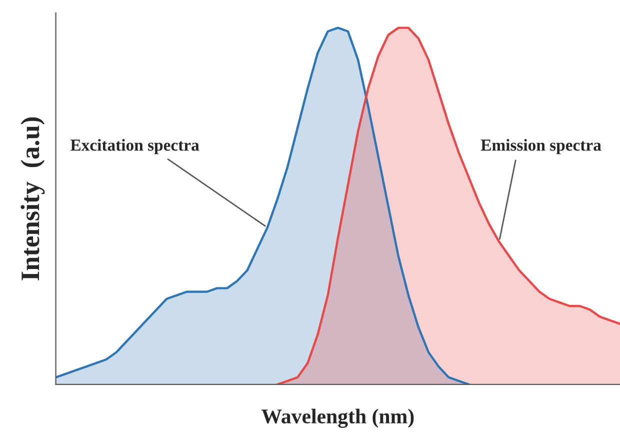  What do you see at coordinates (32, 198) in the screenshot?
I see `y-axis-title: Intensity (a.u)` at bounding box center [32, 198].